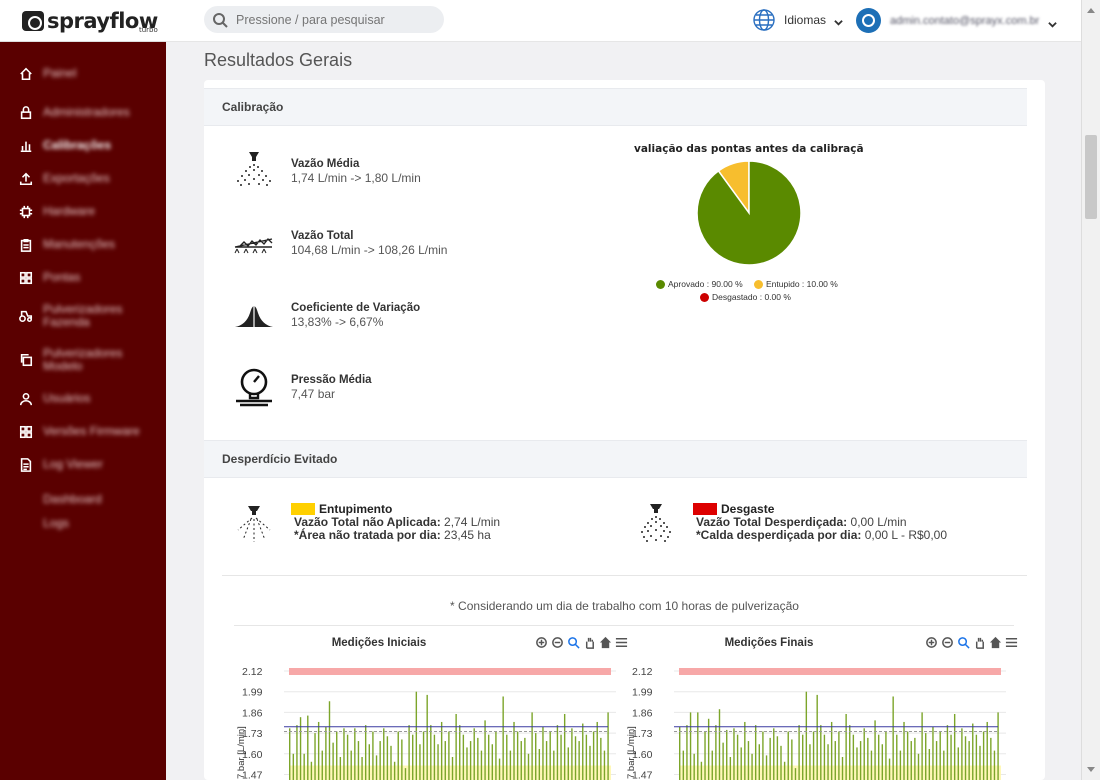 The width and height of the screenshot is (1100, 780). What do you see at coordinates (957, 20) in the screenshot?
I see `user-menu: admin.contato@sprayx.com.br` at bounding box center [957, 20].